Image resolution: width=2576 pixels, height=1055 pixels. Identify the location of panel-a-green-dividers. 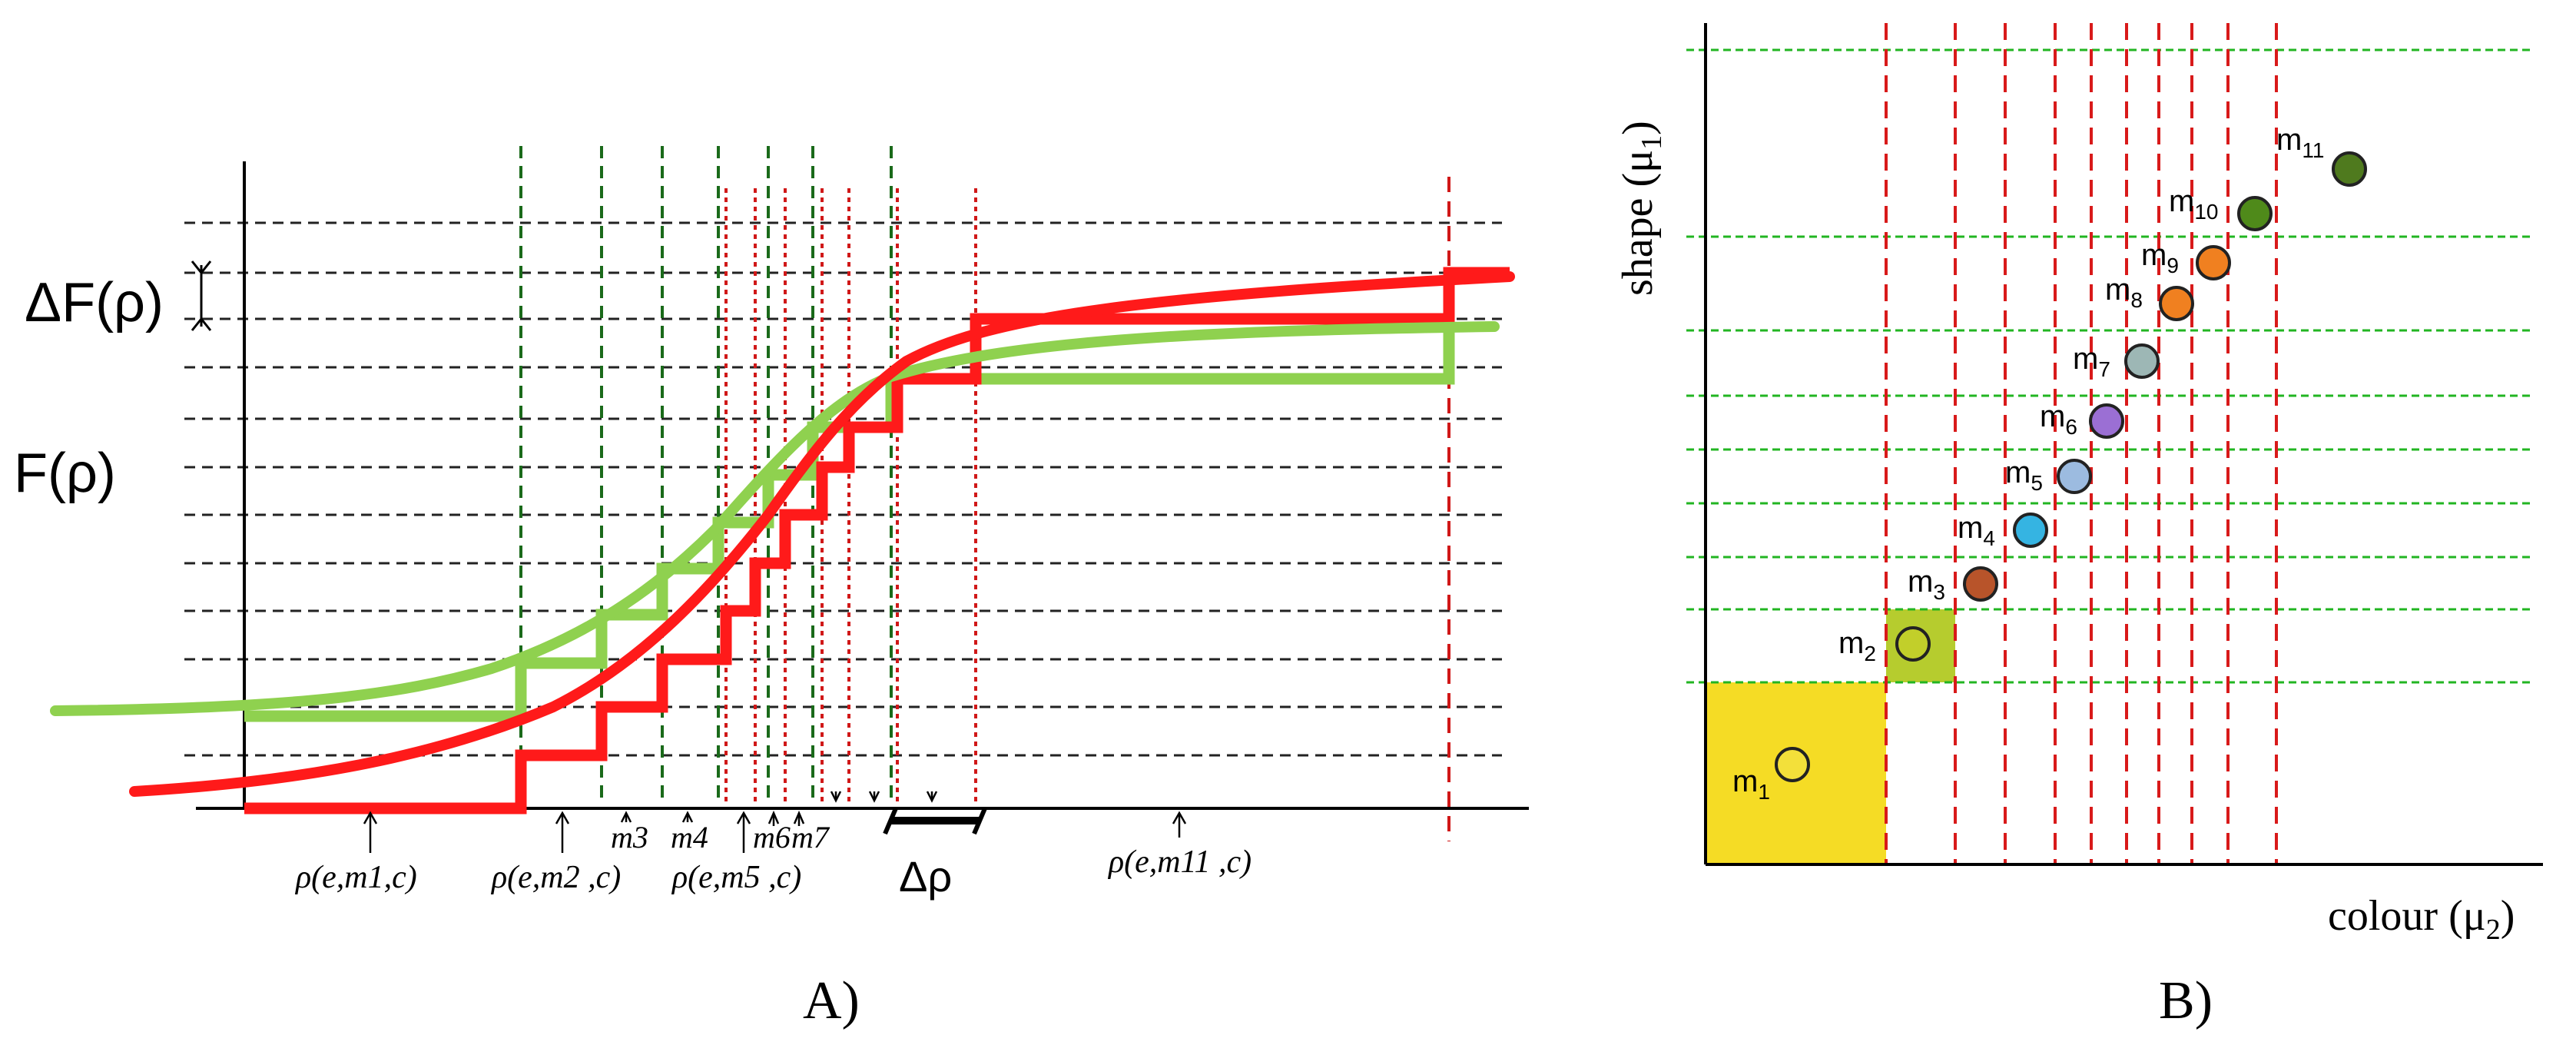
(706, 474).